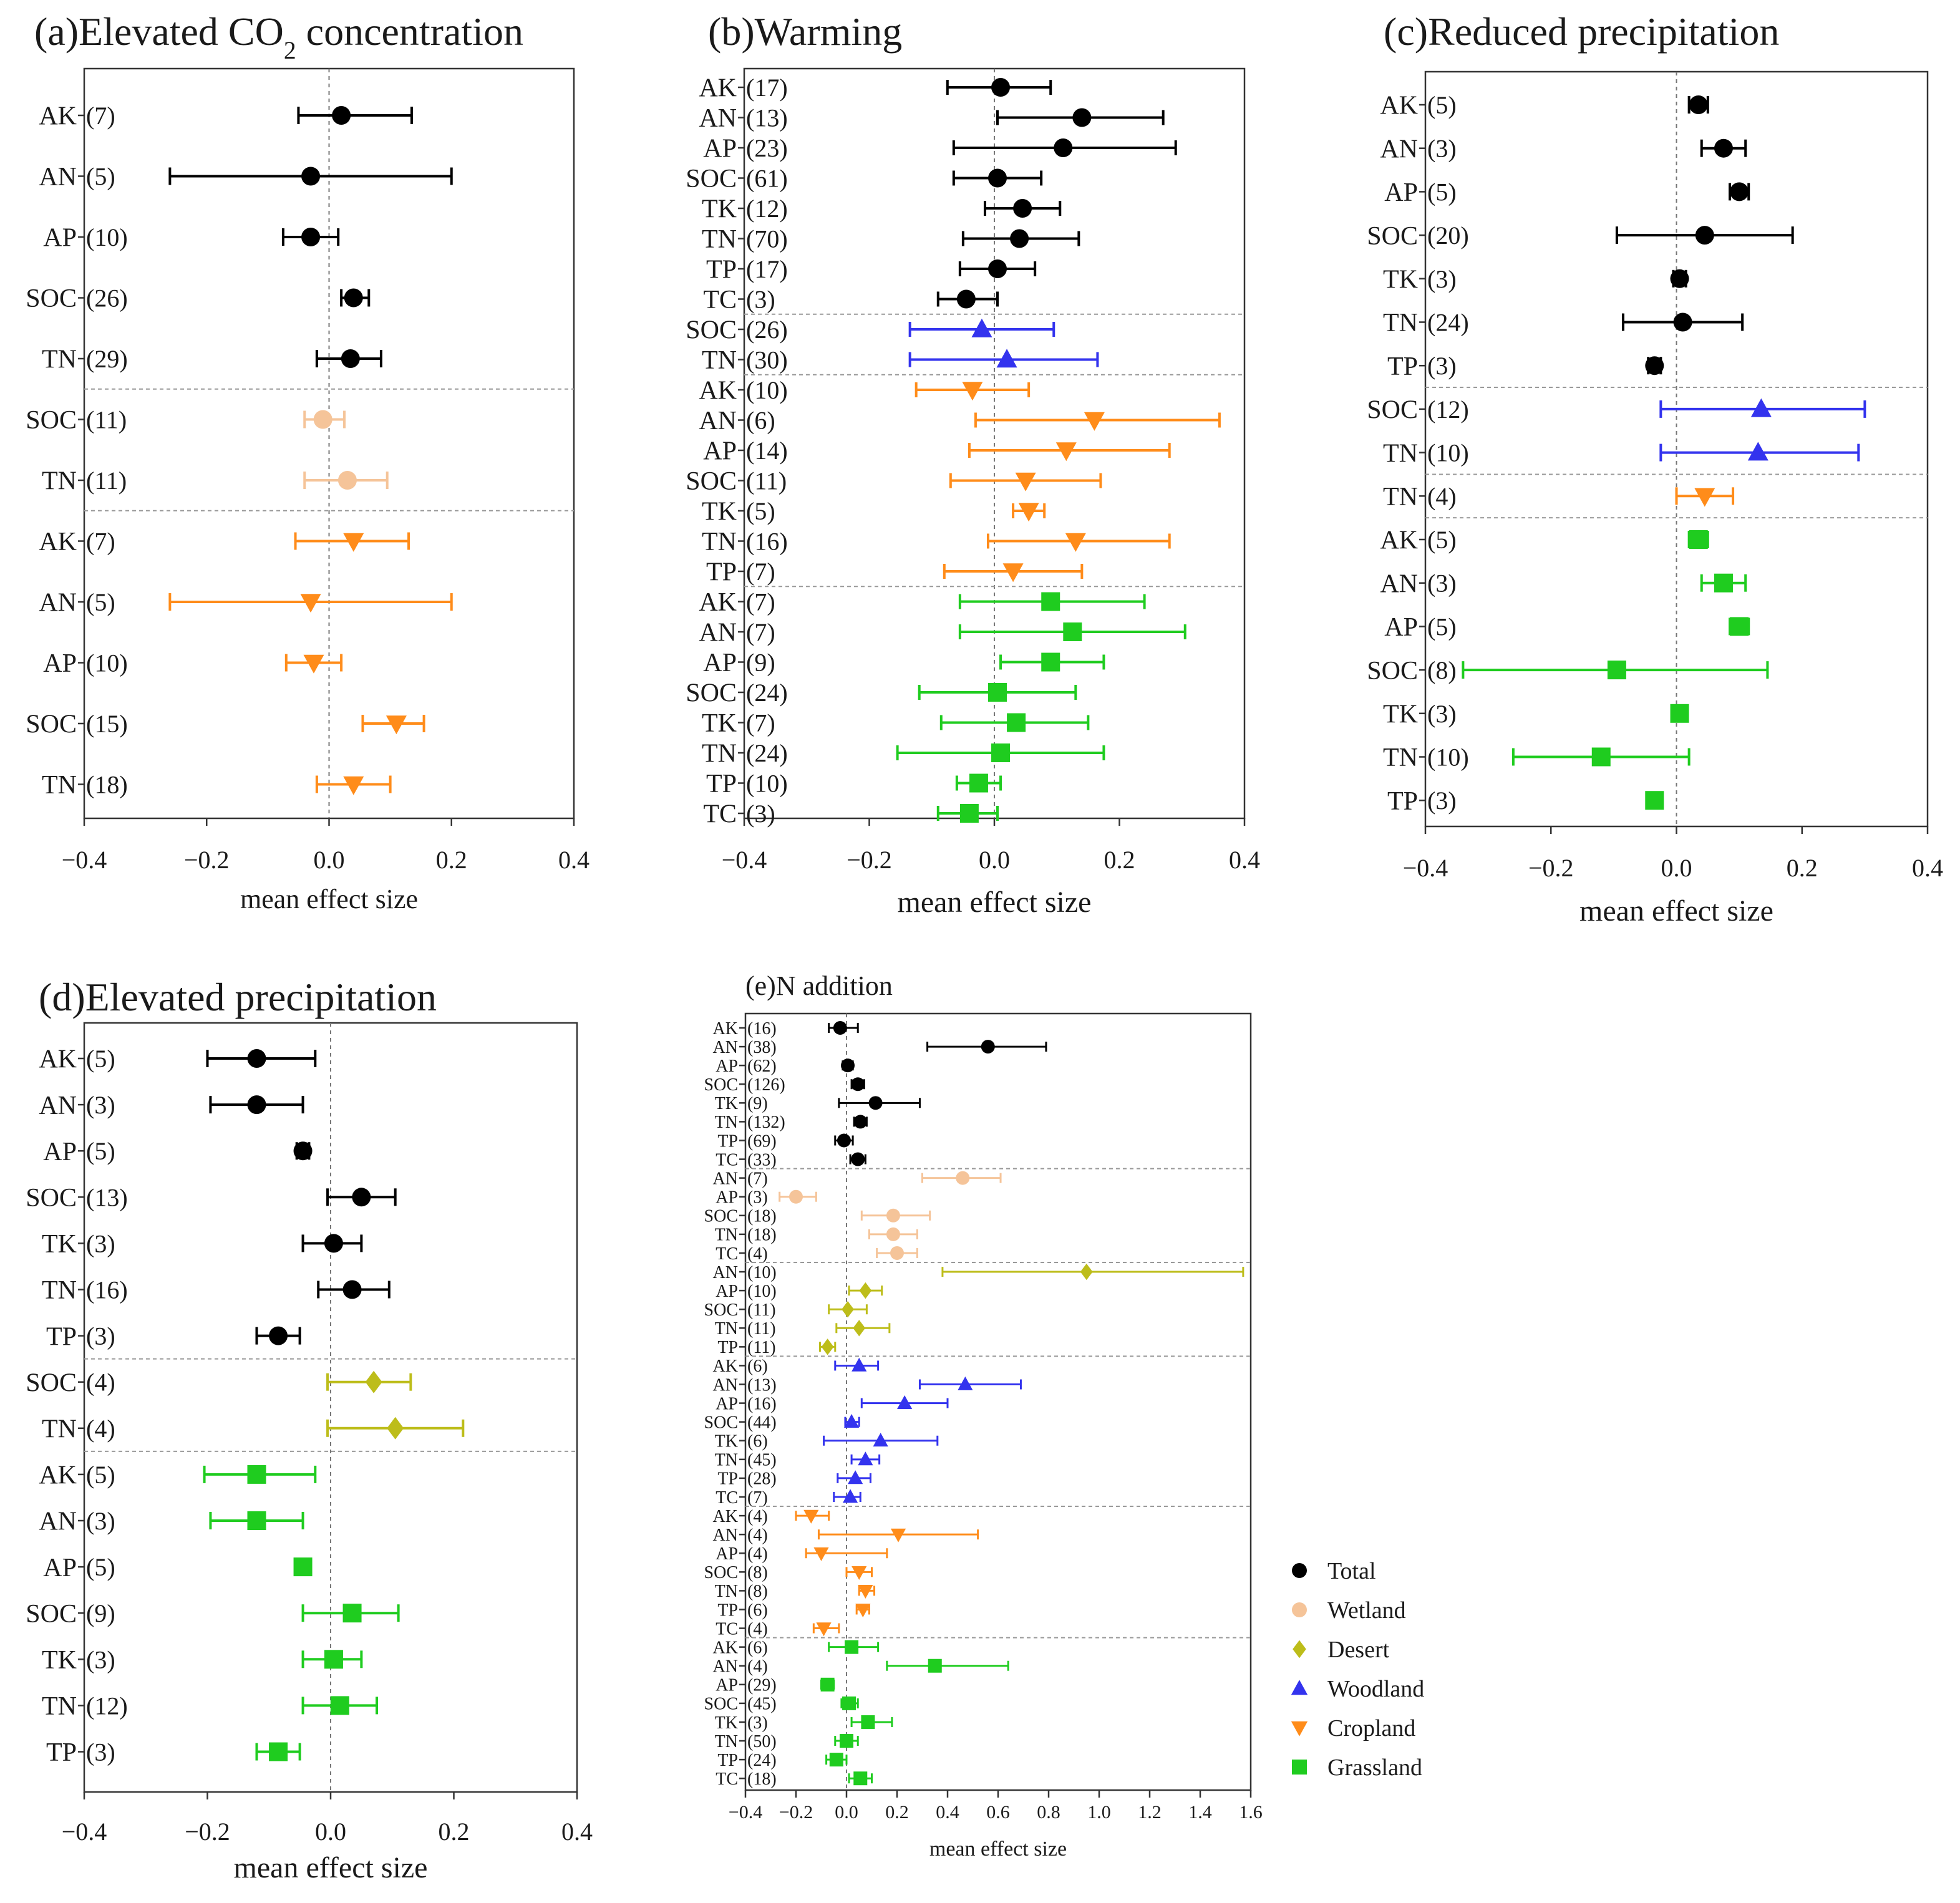  What do you see at coordinates (727, 1723) in the screenshot?
I see `row-label: TK` at bounding box center [727, 1723].